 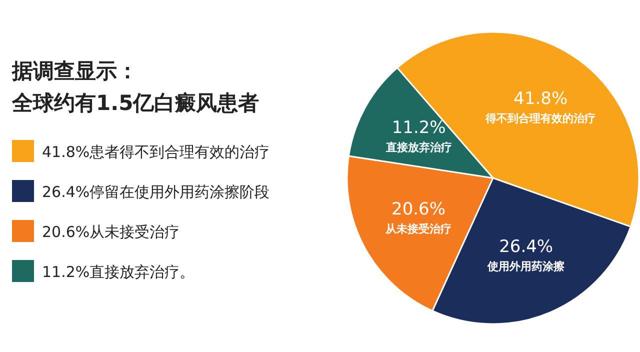 What do you see at coordinates (118, 272) in the screenshot?
I see `legend-label: 11.2%直接放弃治疗。` at bounding box center [118, 272].